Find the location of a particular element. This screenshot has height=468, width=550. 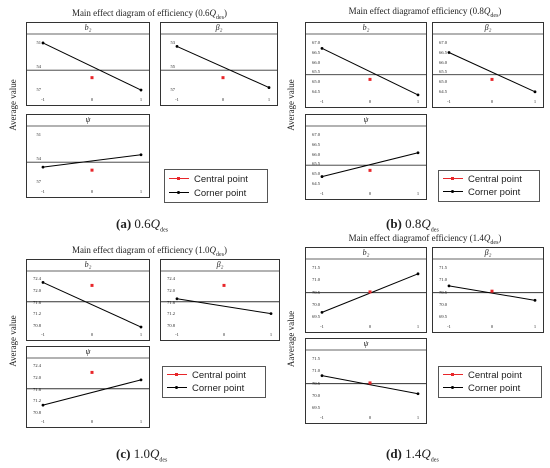

y-tick-label: 70.0 is located at coordinates (443, 304).